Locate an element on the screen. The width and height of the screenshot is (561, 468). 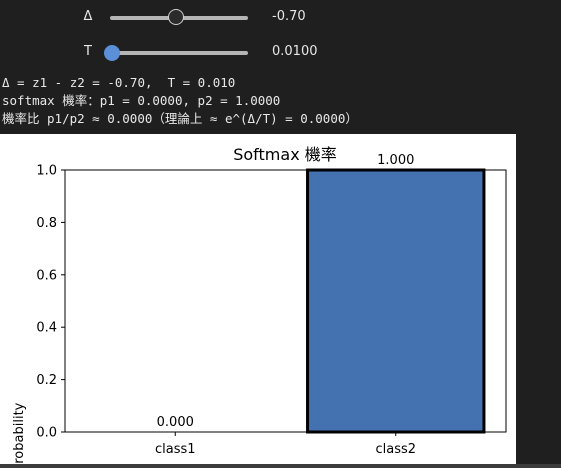
y-tick-label: 0.2 is located at coordinates (46, 380).